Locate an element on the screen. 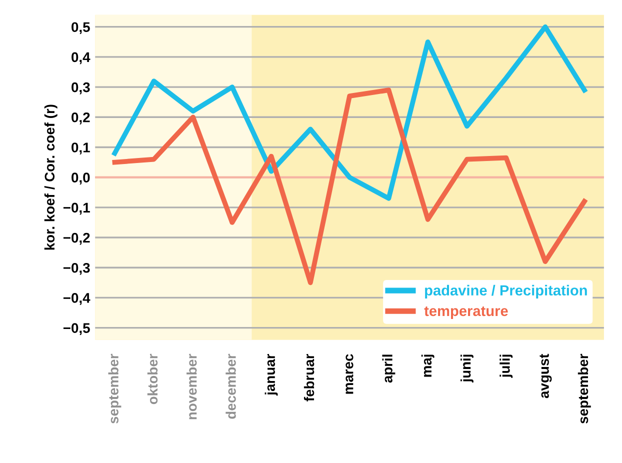  legend-label: padavine / Precipitation is located at coordinates (506, 291).